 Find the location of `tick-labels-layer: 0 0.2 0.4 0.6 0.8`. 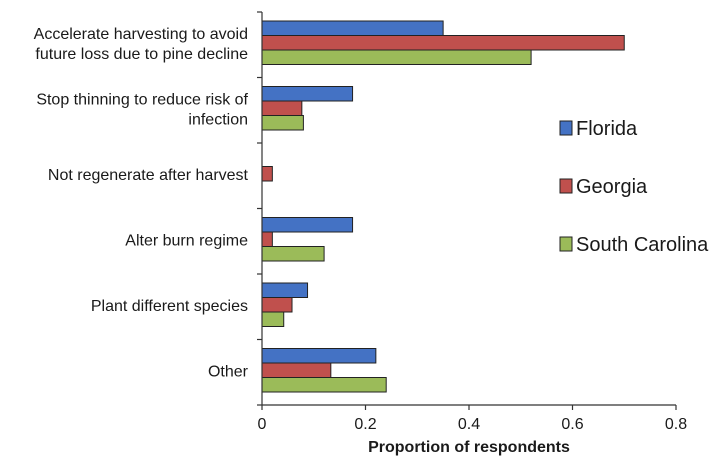

tick-labels-layer: 0 0.2 0.4 0.6 0.8 is located at coordinates (473, 424).